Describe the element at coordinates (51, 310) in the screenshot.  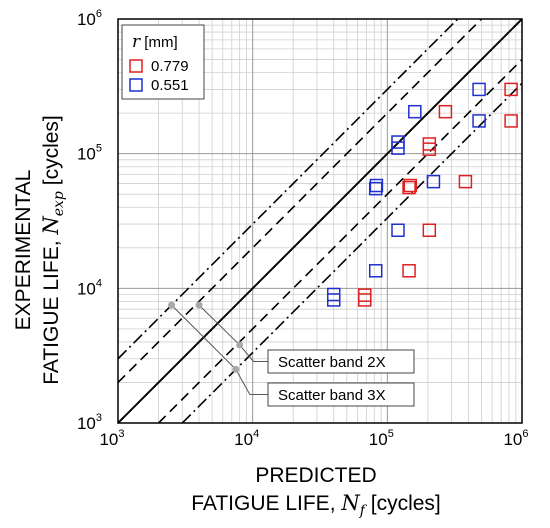
I see `y-axis-title-prefix: FATIGUE LIFE,` at that location.